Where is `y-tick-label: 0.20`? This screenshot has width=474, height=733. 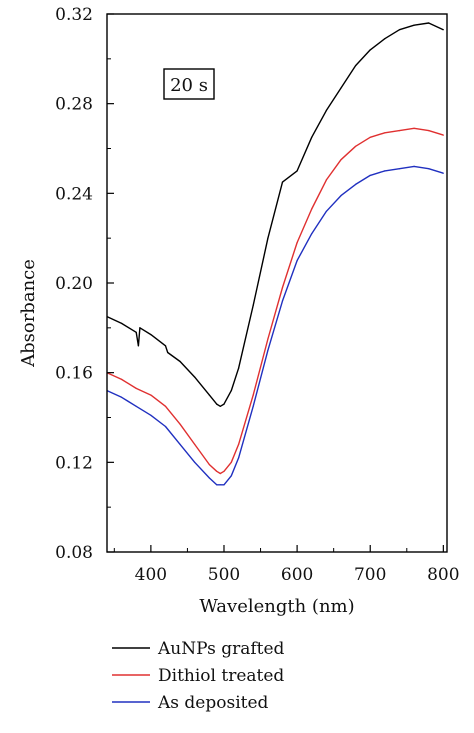 y-tick-label: 0.20 is located at coordinates (74, 284).